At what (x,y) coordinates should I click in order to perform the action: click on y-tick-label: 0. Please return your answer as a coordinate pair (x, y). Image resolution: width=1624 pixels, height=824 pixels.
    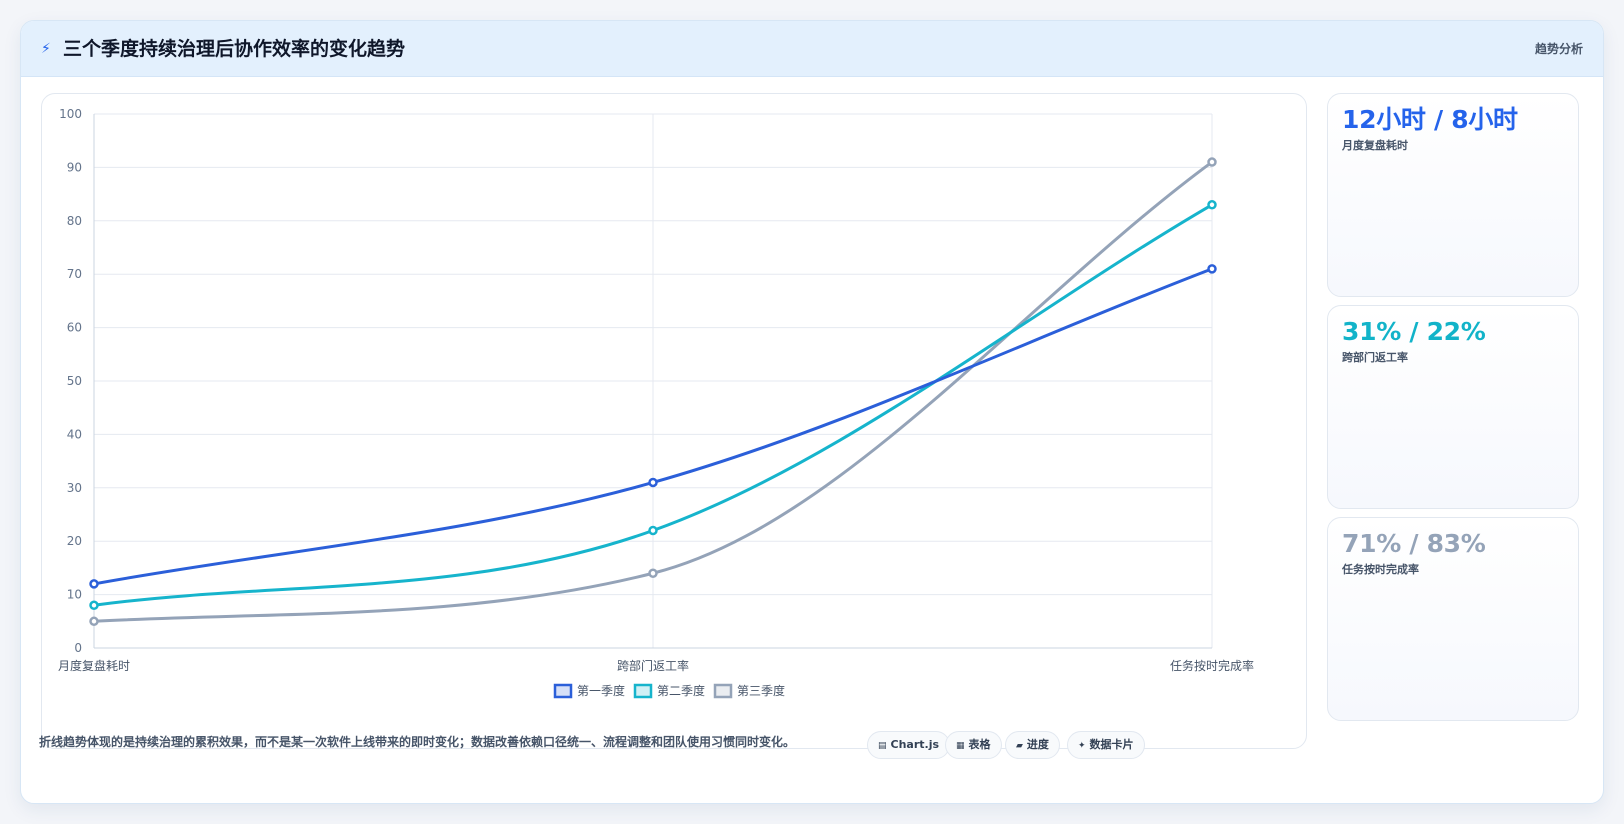
    Looking at the image, I should click on (78, 648).